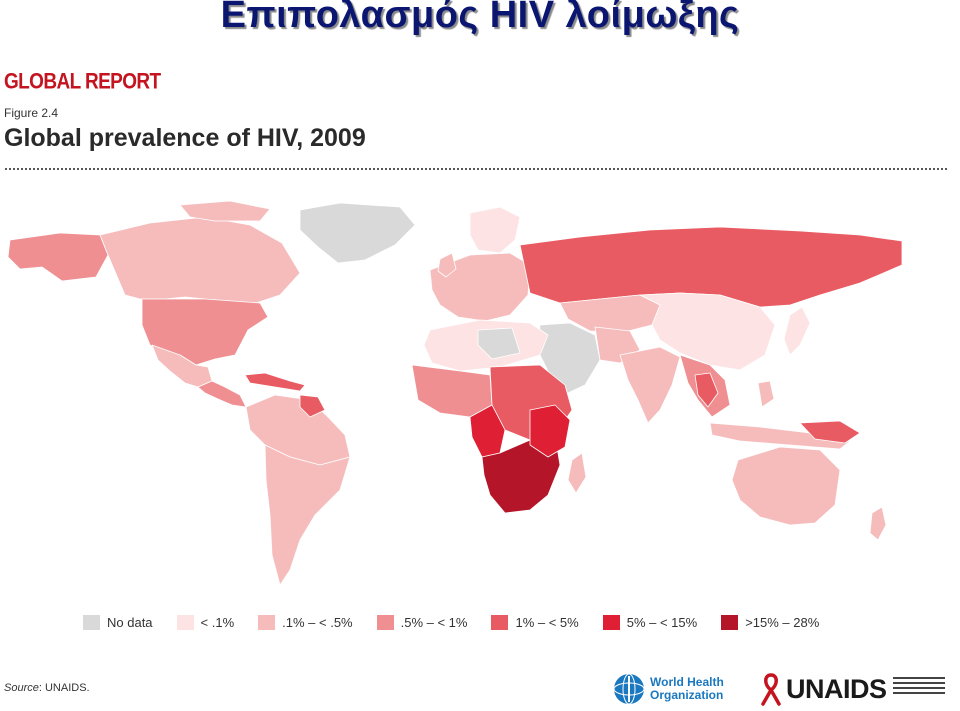  What do you see at coordinates (298, 430) in the screenshot?
I see `region-south-america-north` at bounding box center [298, 430].